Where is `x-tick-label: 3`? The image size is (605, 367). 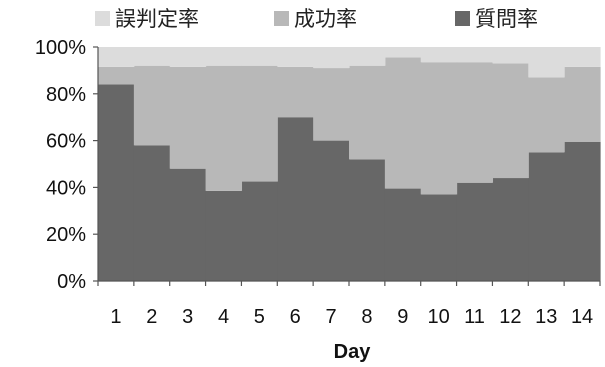
x-tick-label: 3 is located at coordinates (187, 317).